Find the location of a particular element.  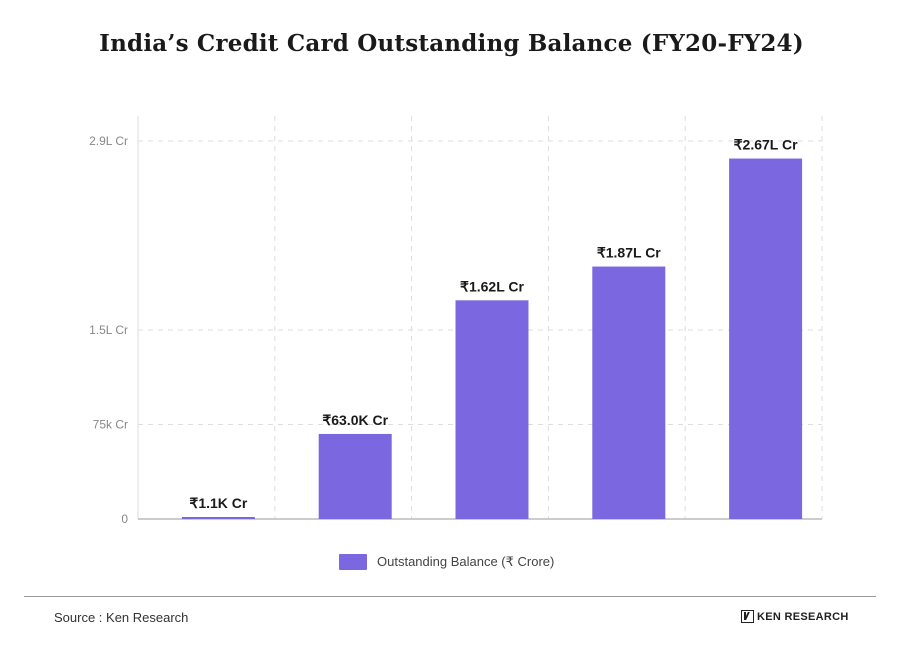

data-label-fy20: ₹1.1K Cr is located at coordinates (218, 503).